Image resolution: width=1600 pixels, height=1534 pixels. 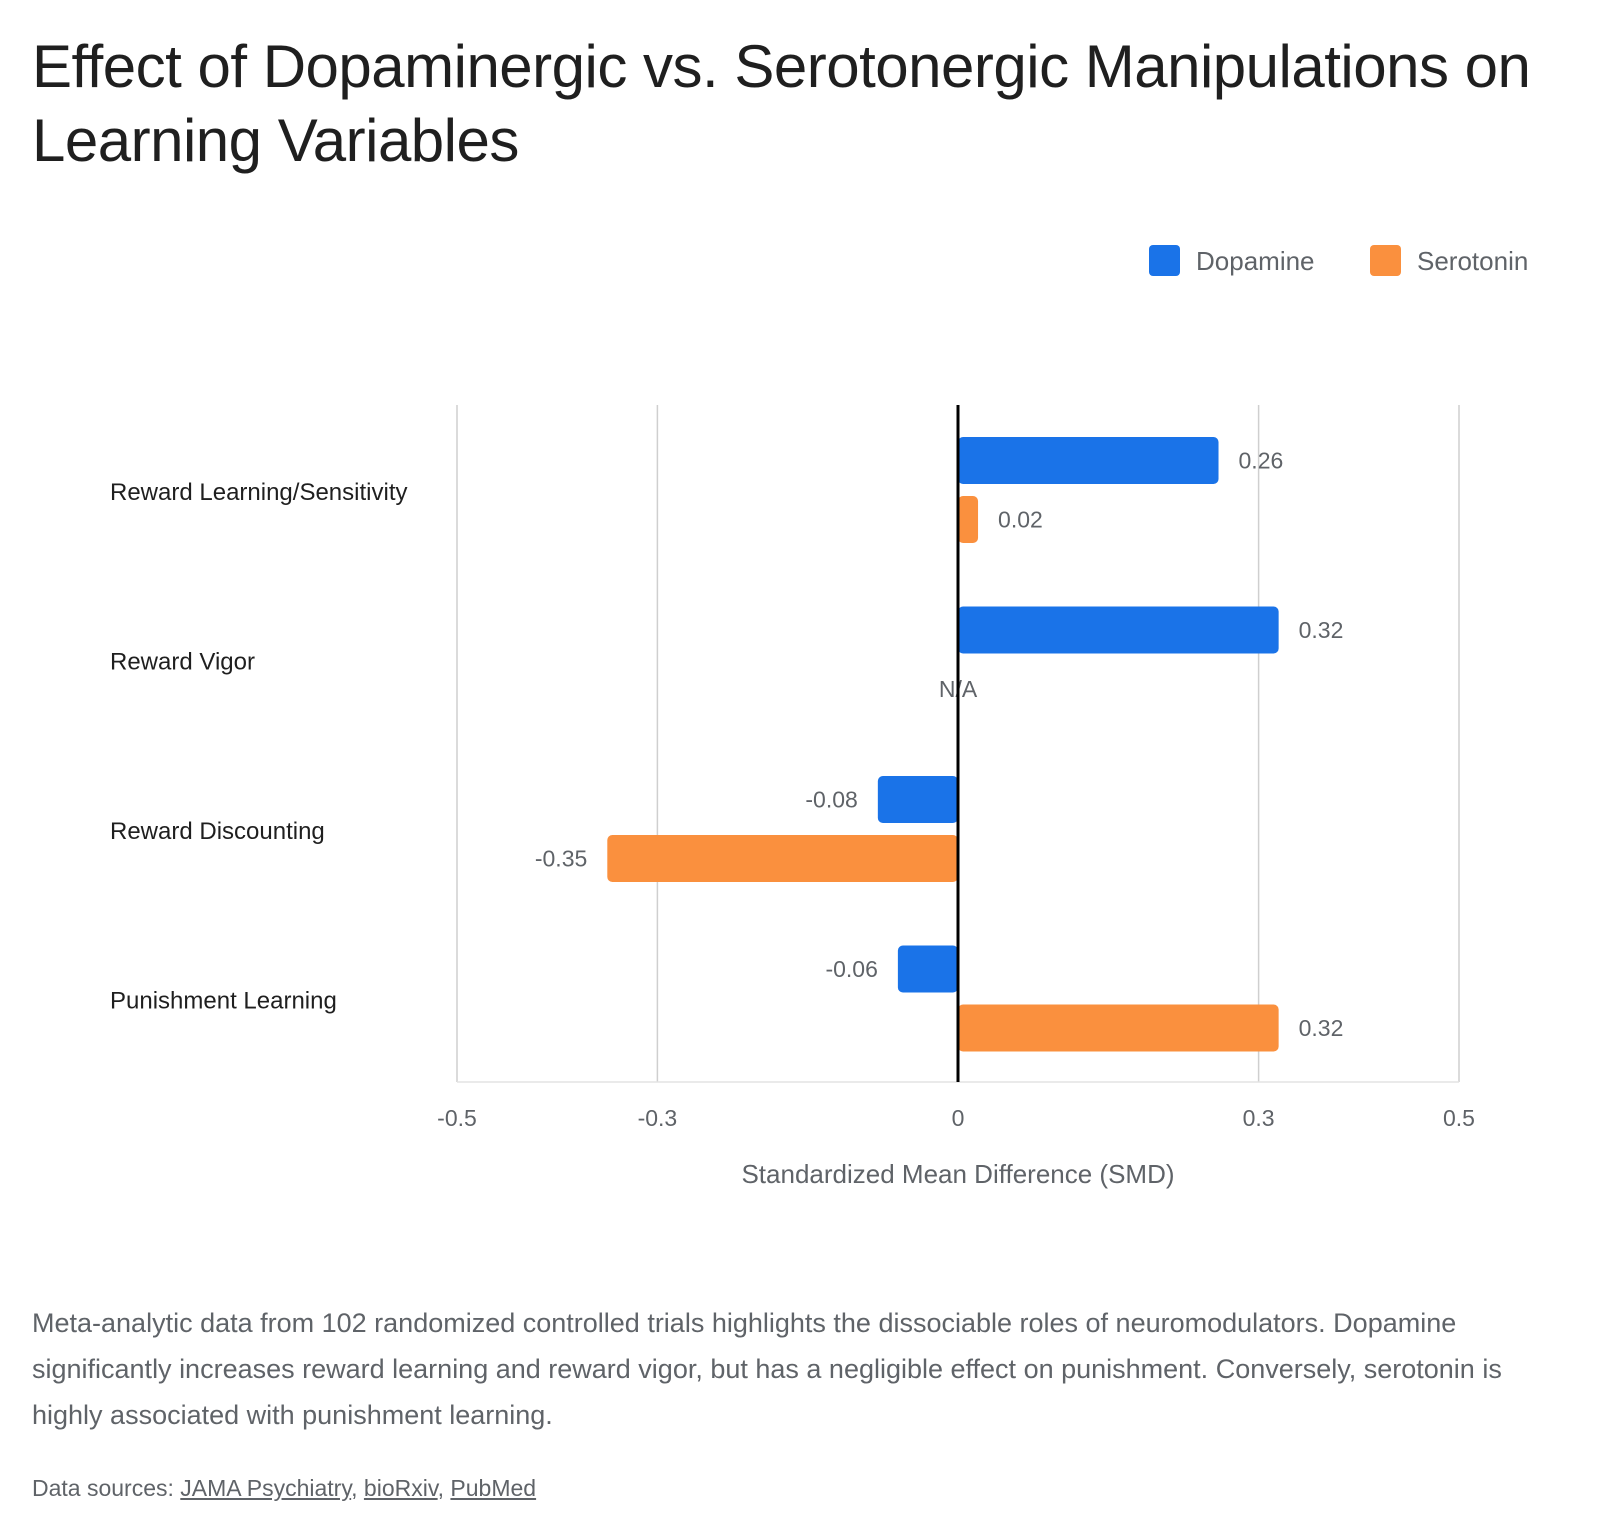 I want to click on data-label: 0.26, so click(x=1261, y=461).